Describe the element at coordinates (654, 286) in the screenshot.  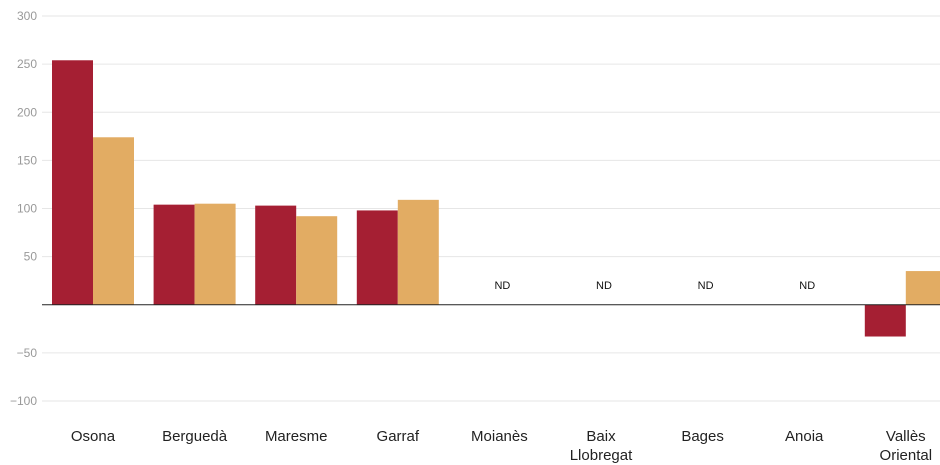
I see `missing-data-labels: ND ND ND ND` at that location.